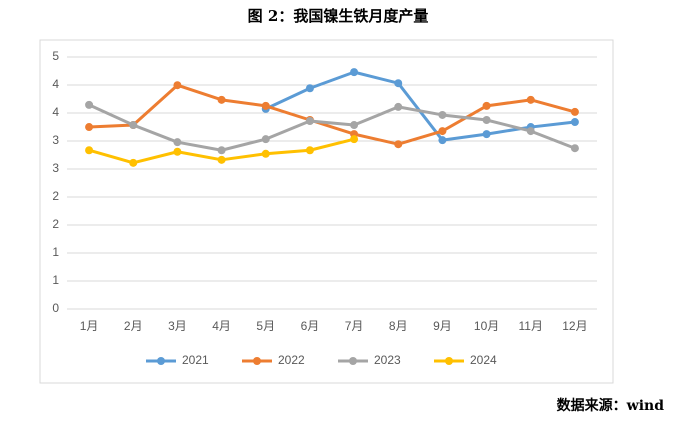  What do you see at coordinates (354, 326) in the screenshot?
I see `x-tick-label: 7月` at bounding box center [354, 326].